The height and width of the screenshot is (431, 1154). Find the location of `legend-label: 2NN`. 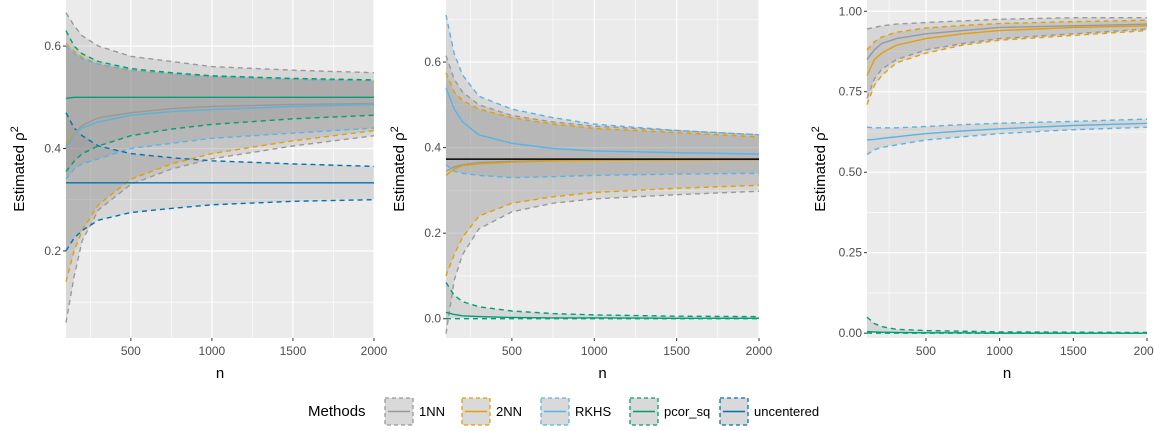

legend-label: 2NN is located at coordinates (509, 411).